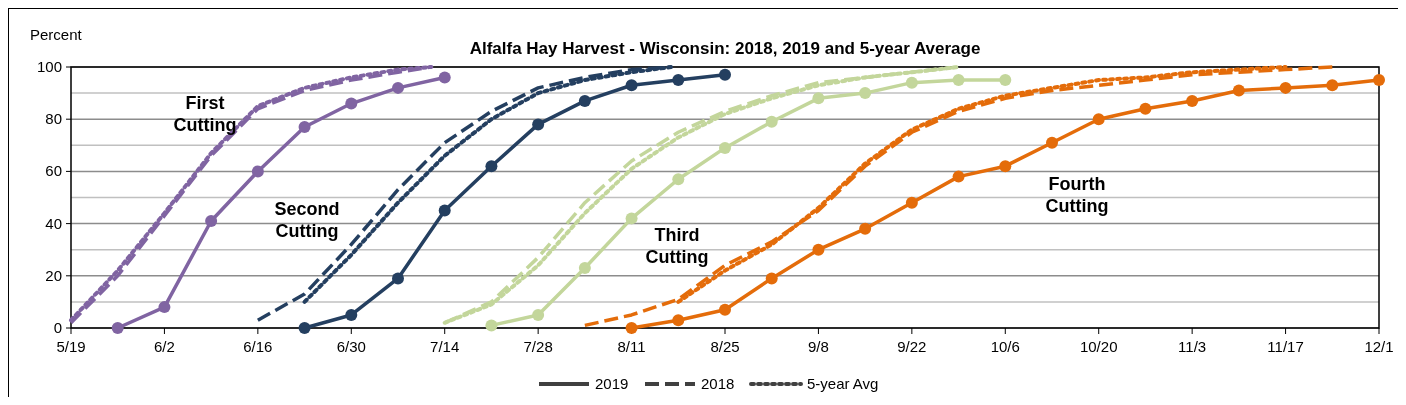 Image resolution: width=1406 pixels, height=405 pixels. I want to click on x-tick-label: 7/14, so click(445, 346).